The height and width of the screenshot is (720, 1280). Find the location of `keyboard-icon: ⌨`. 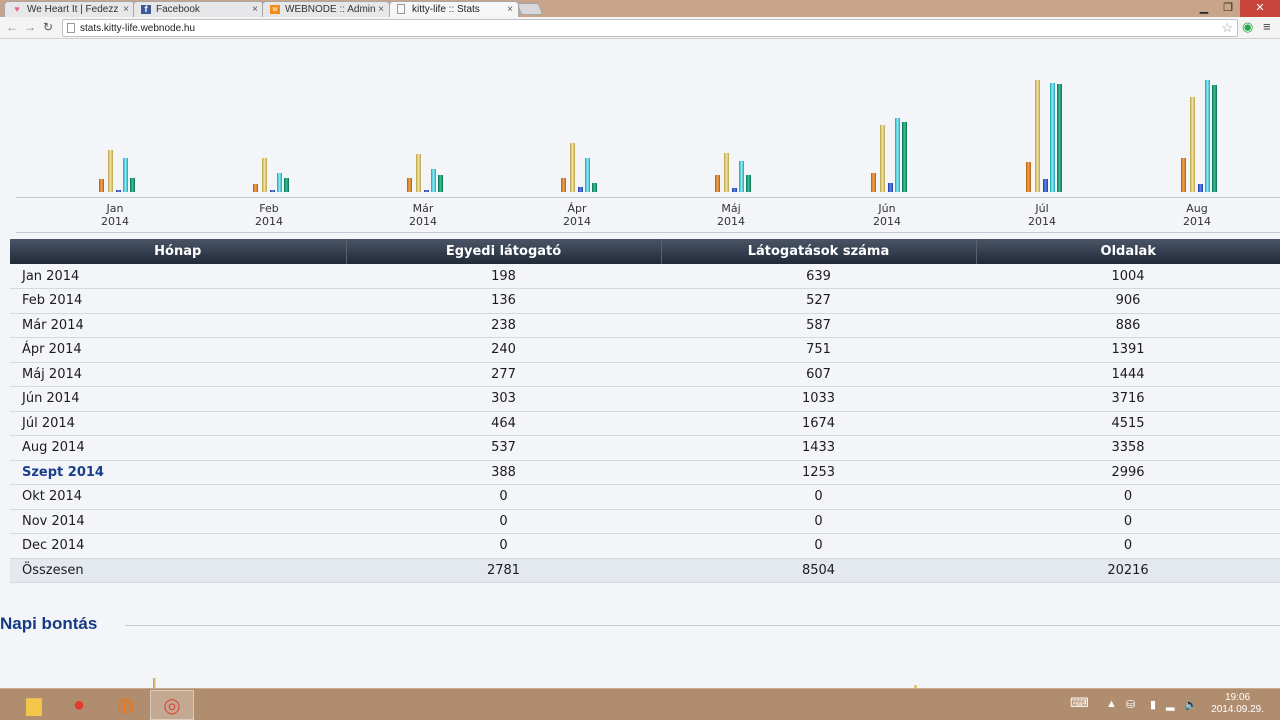

keyboard-icon: ⌨ is located at coordinates (1079, 702).